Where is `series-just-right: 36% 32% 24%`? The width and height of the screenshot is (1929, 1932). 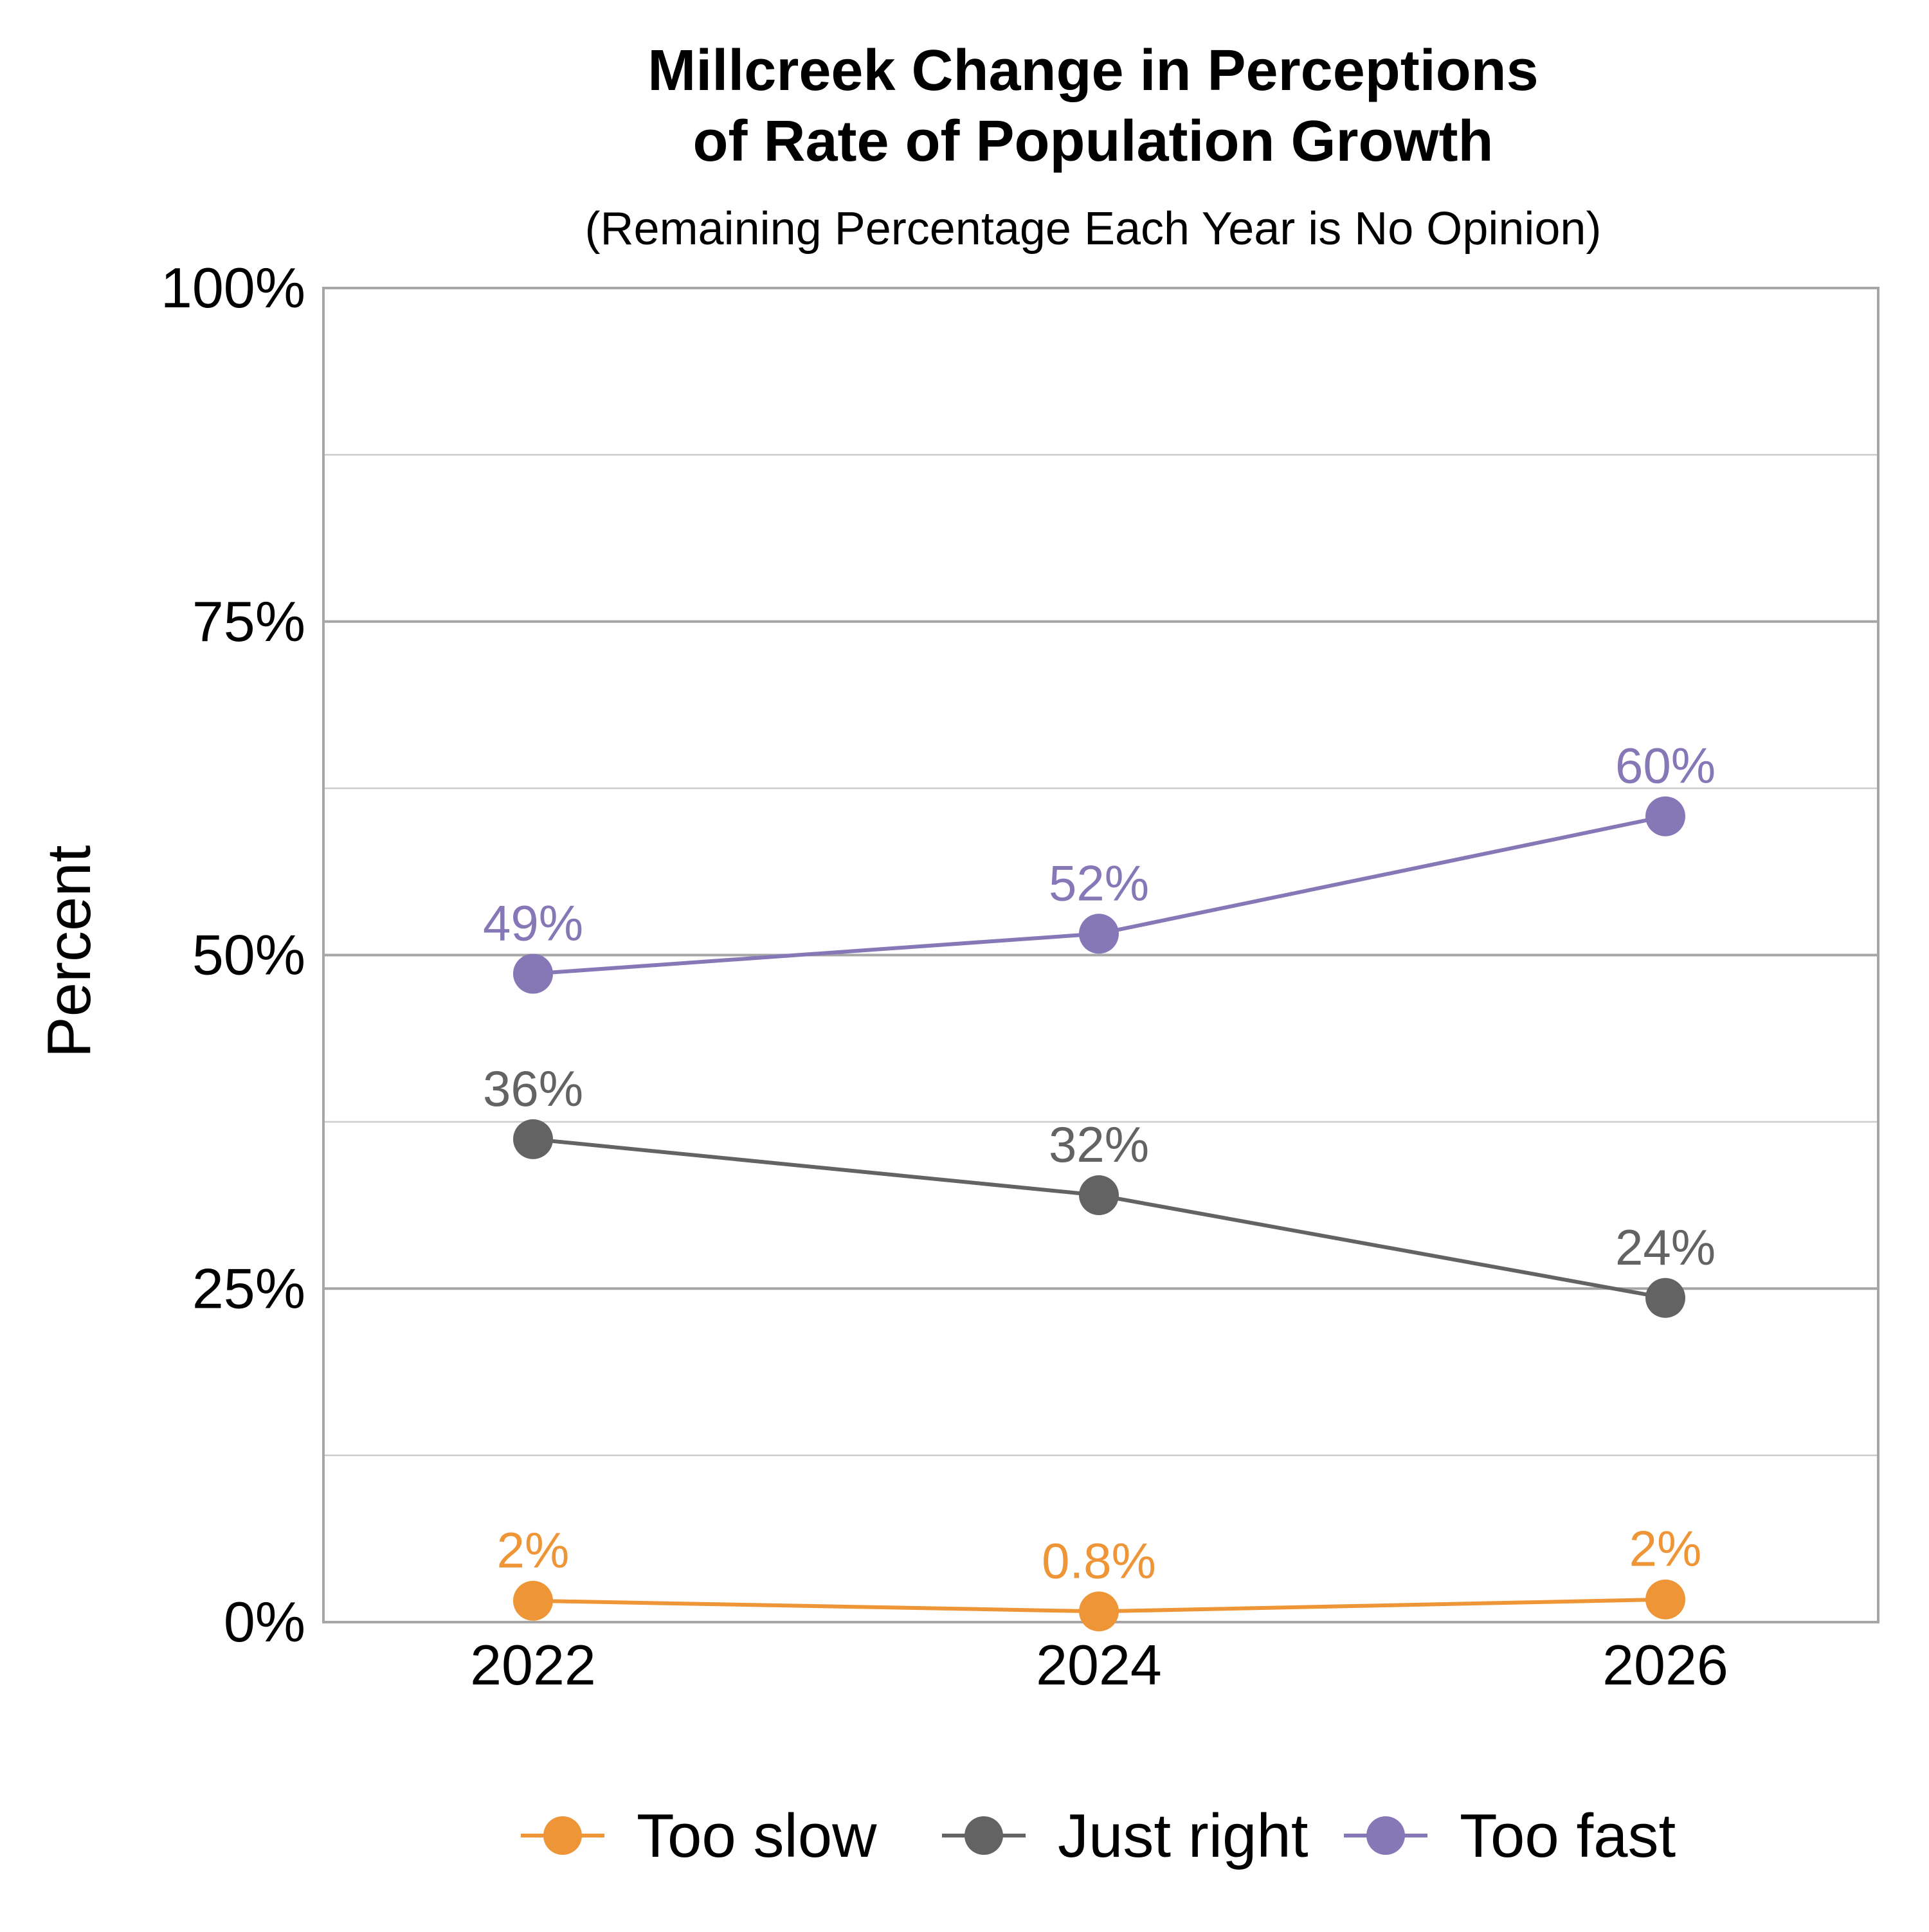
series-just-right: 36% 32% 24% is located at coordinates (1099, 1189).